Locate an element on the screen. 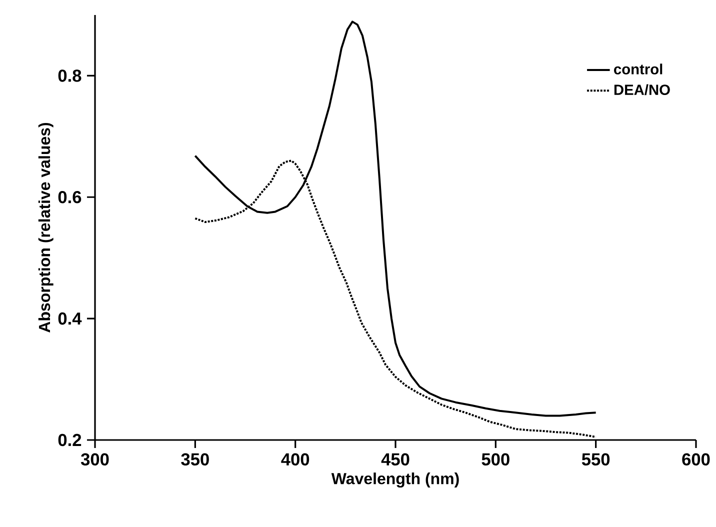 This screenshot has height=527, width=716. x-tick-label: 300 is located at coordinates (94, 459).